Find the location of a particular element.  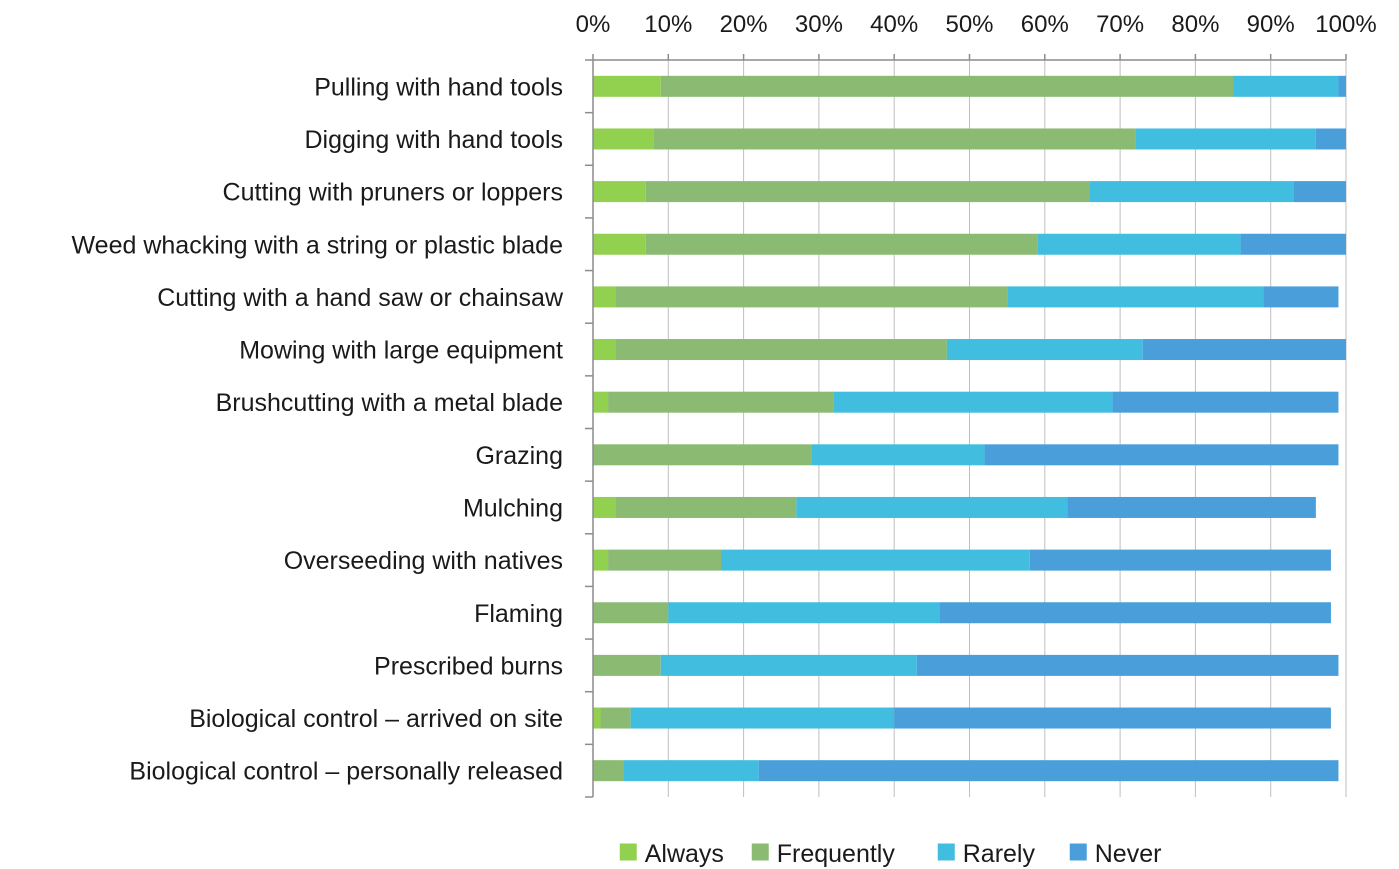

category-label: Cutting with a hand saw or chainsaw is located at coordinates (360, 298).